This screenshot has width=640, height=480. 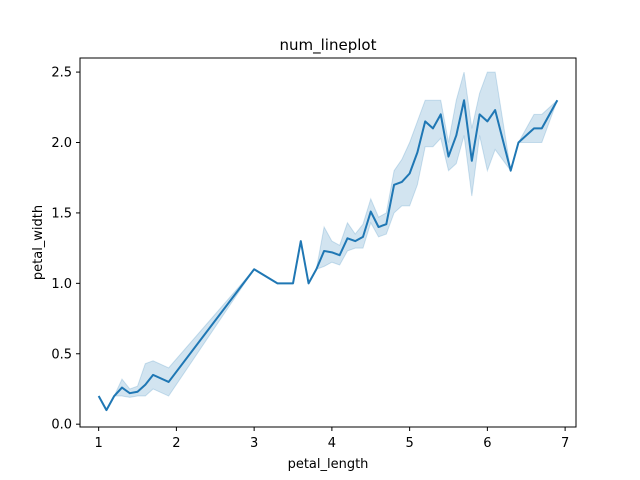 I want to click on x-tick-label: 3, so click(x=254, y=443).